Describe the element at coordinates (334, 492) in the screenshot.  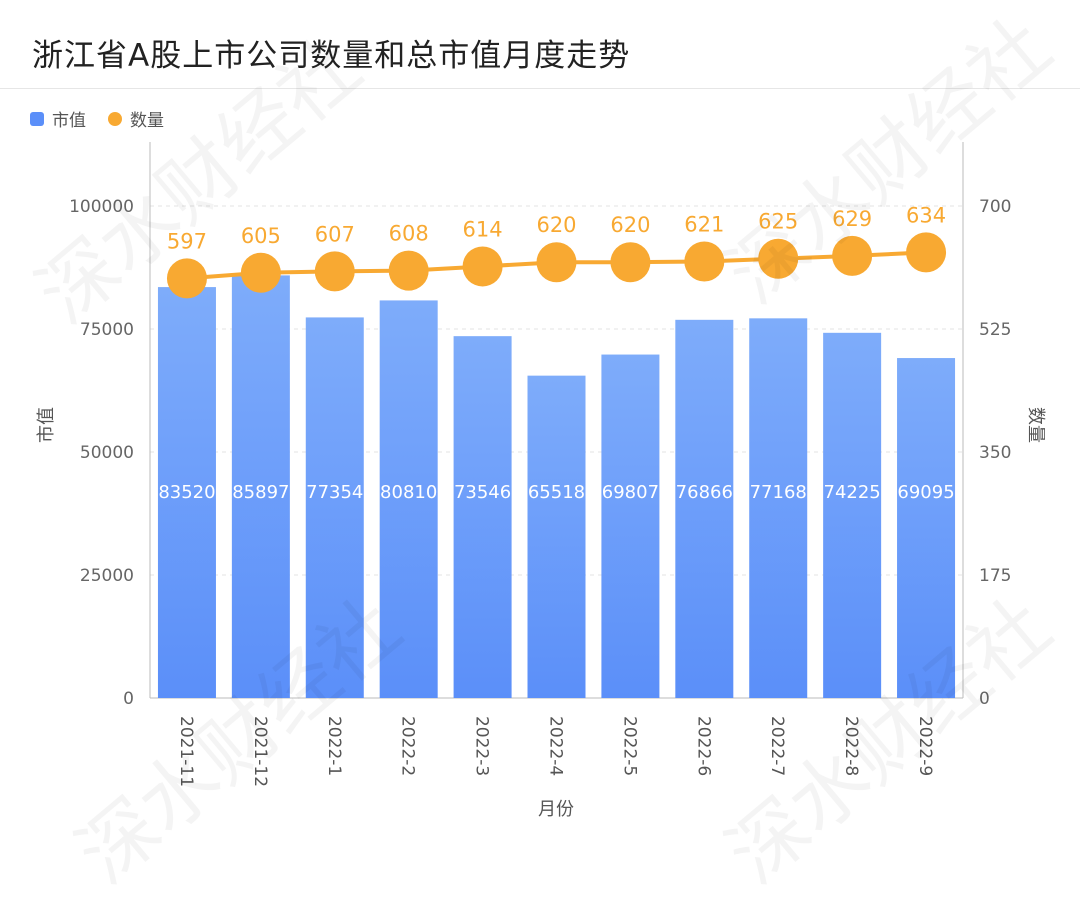
I see `bar-value-label: 77354` at that location.